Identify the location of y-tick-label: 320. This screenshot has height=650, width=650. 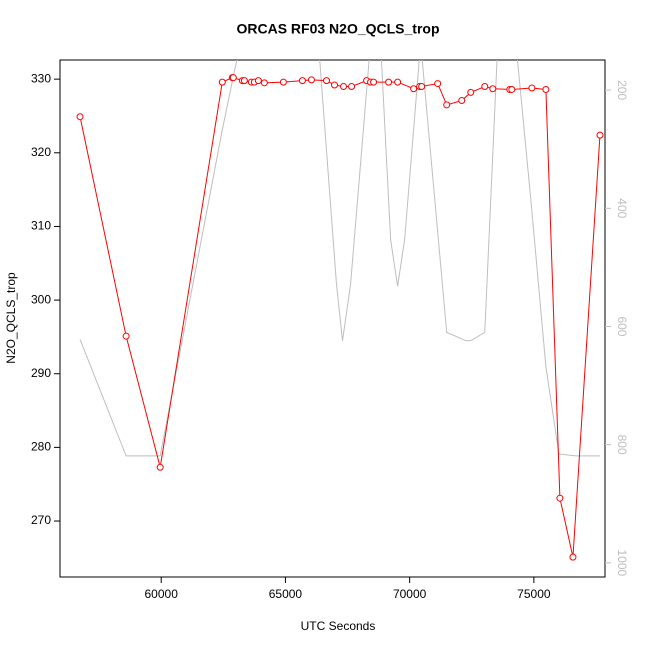
(41, 152).